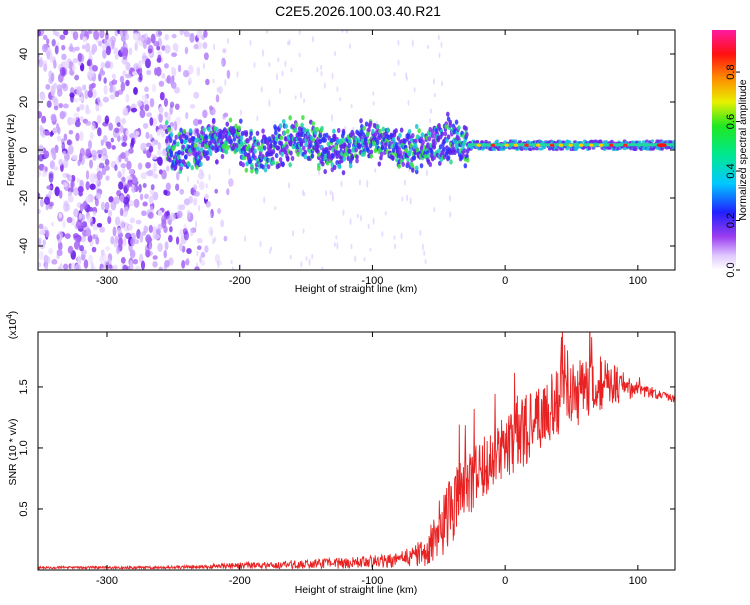  What do you see at coordinates (743, 149) in the screenshot?
I see `colorbar-label: Normalized spectral amplitude` at bounding box center [743, 149].